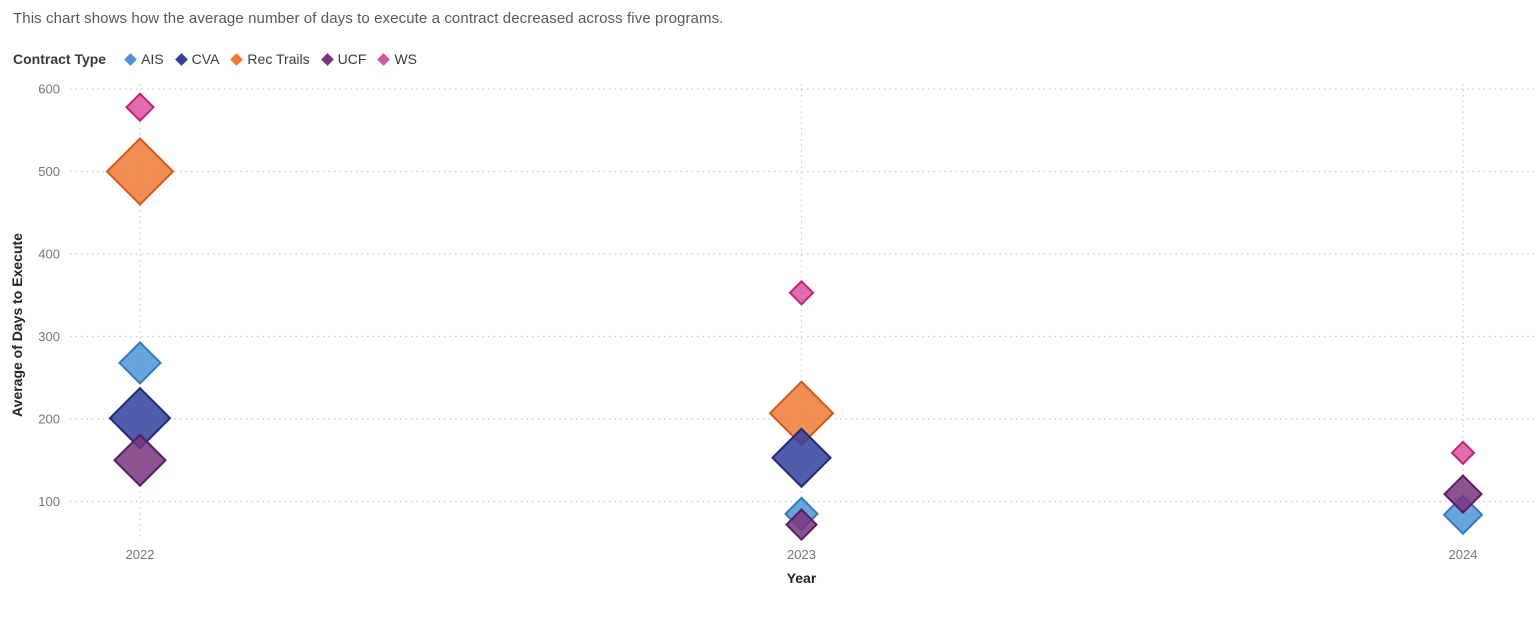 This screenshot has width=1540, height=621. Describe the element at coordinates (140, 554) in the screenshot. I see `x-tick-label: 2022` at that location.